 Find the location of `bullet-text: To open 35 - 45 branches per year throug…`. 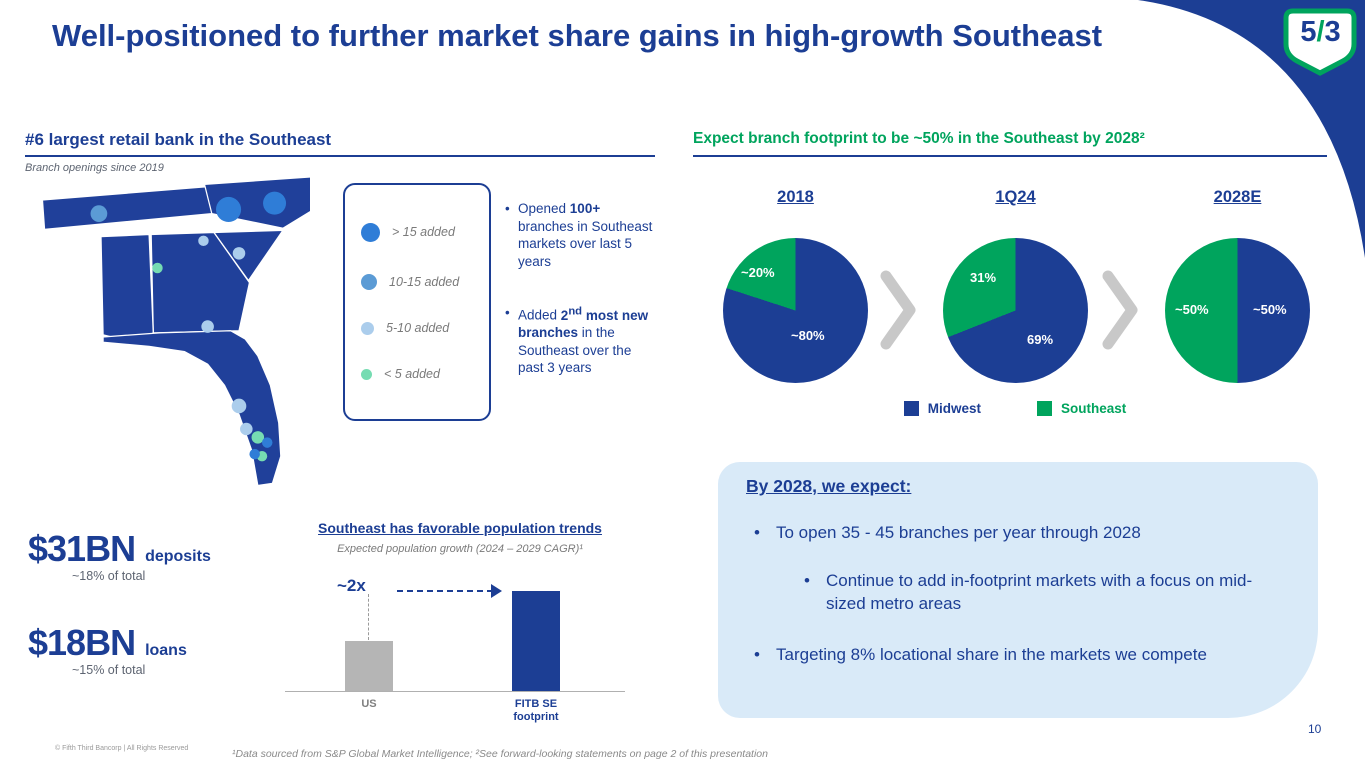

bullet-text: To open 35 - 45 branches per year throug… is located at coordinates (958, 532).